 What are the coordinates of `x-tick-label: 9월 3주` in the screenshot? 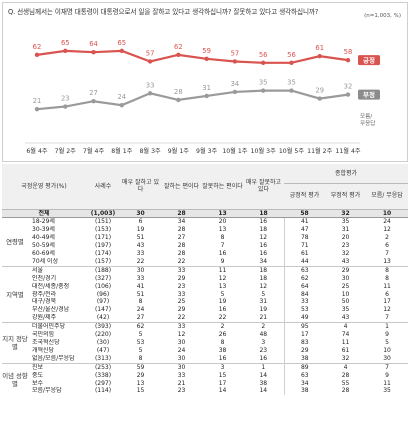 It's located at (207, 151).